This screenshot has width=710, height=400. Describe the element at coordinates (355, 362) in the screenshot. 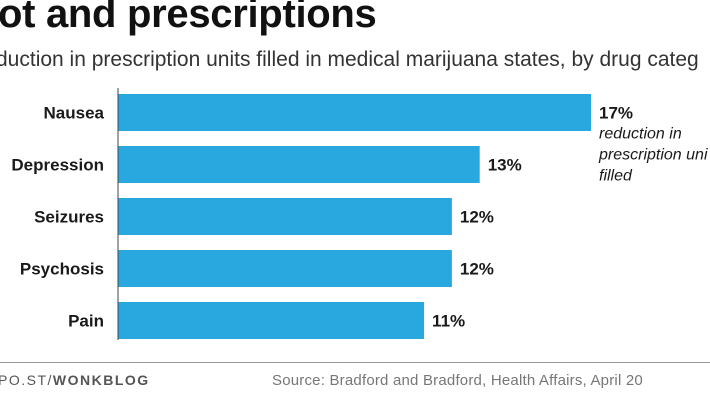

I see `footer-divider` at that location.